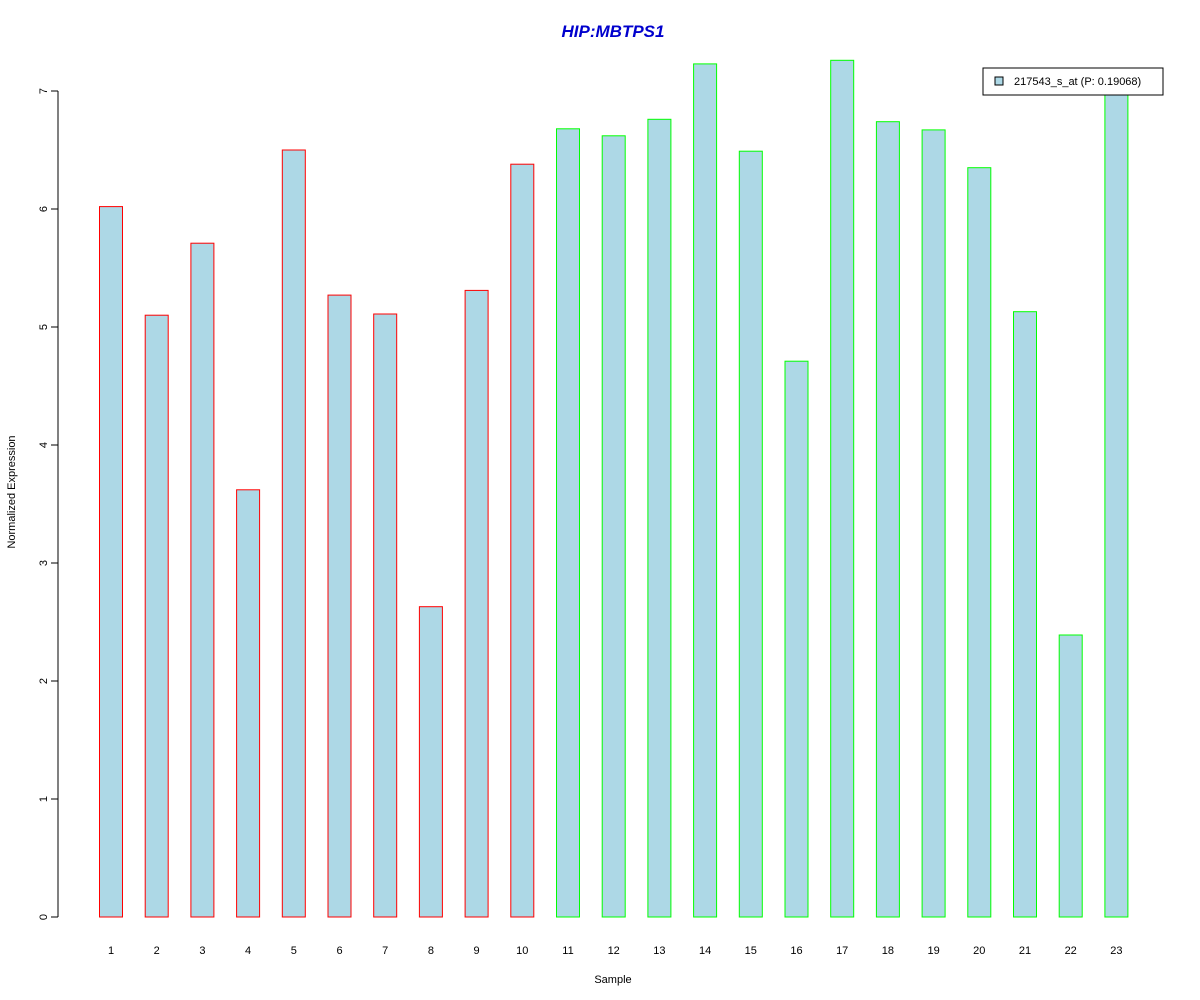  Describe the element at coordinates (1025, 951) in the screenshot. I see `x-tick-label: 21` at that location.